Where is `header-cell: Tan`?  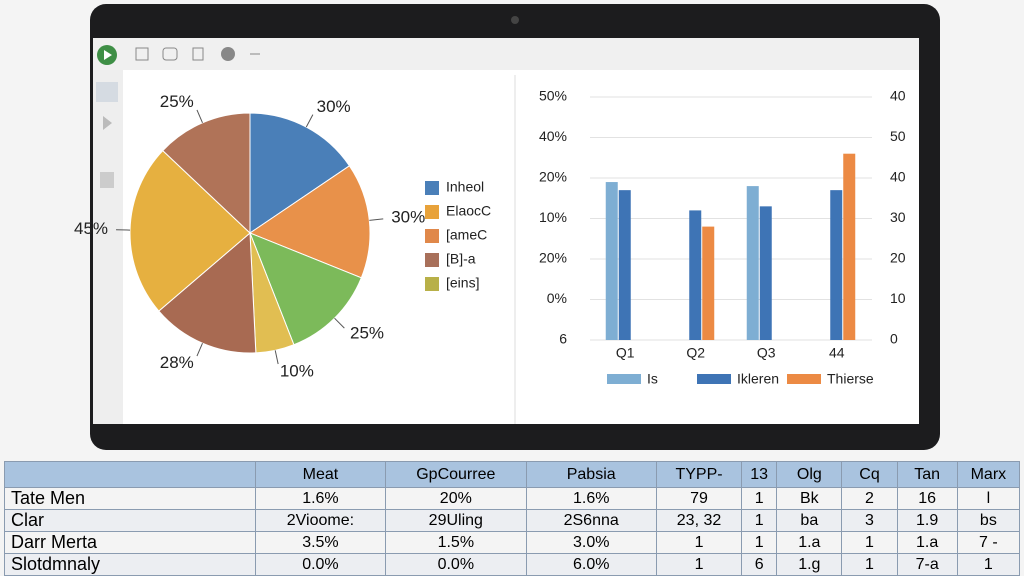
header-cell: Tan is located at coordinates (927, 474).